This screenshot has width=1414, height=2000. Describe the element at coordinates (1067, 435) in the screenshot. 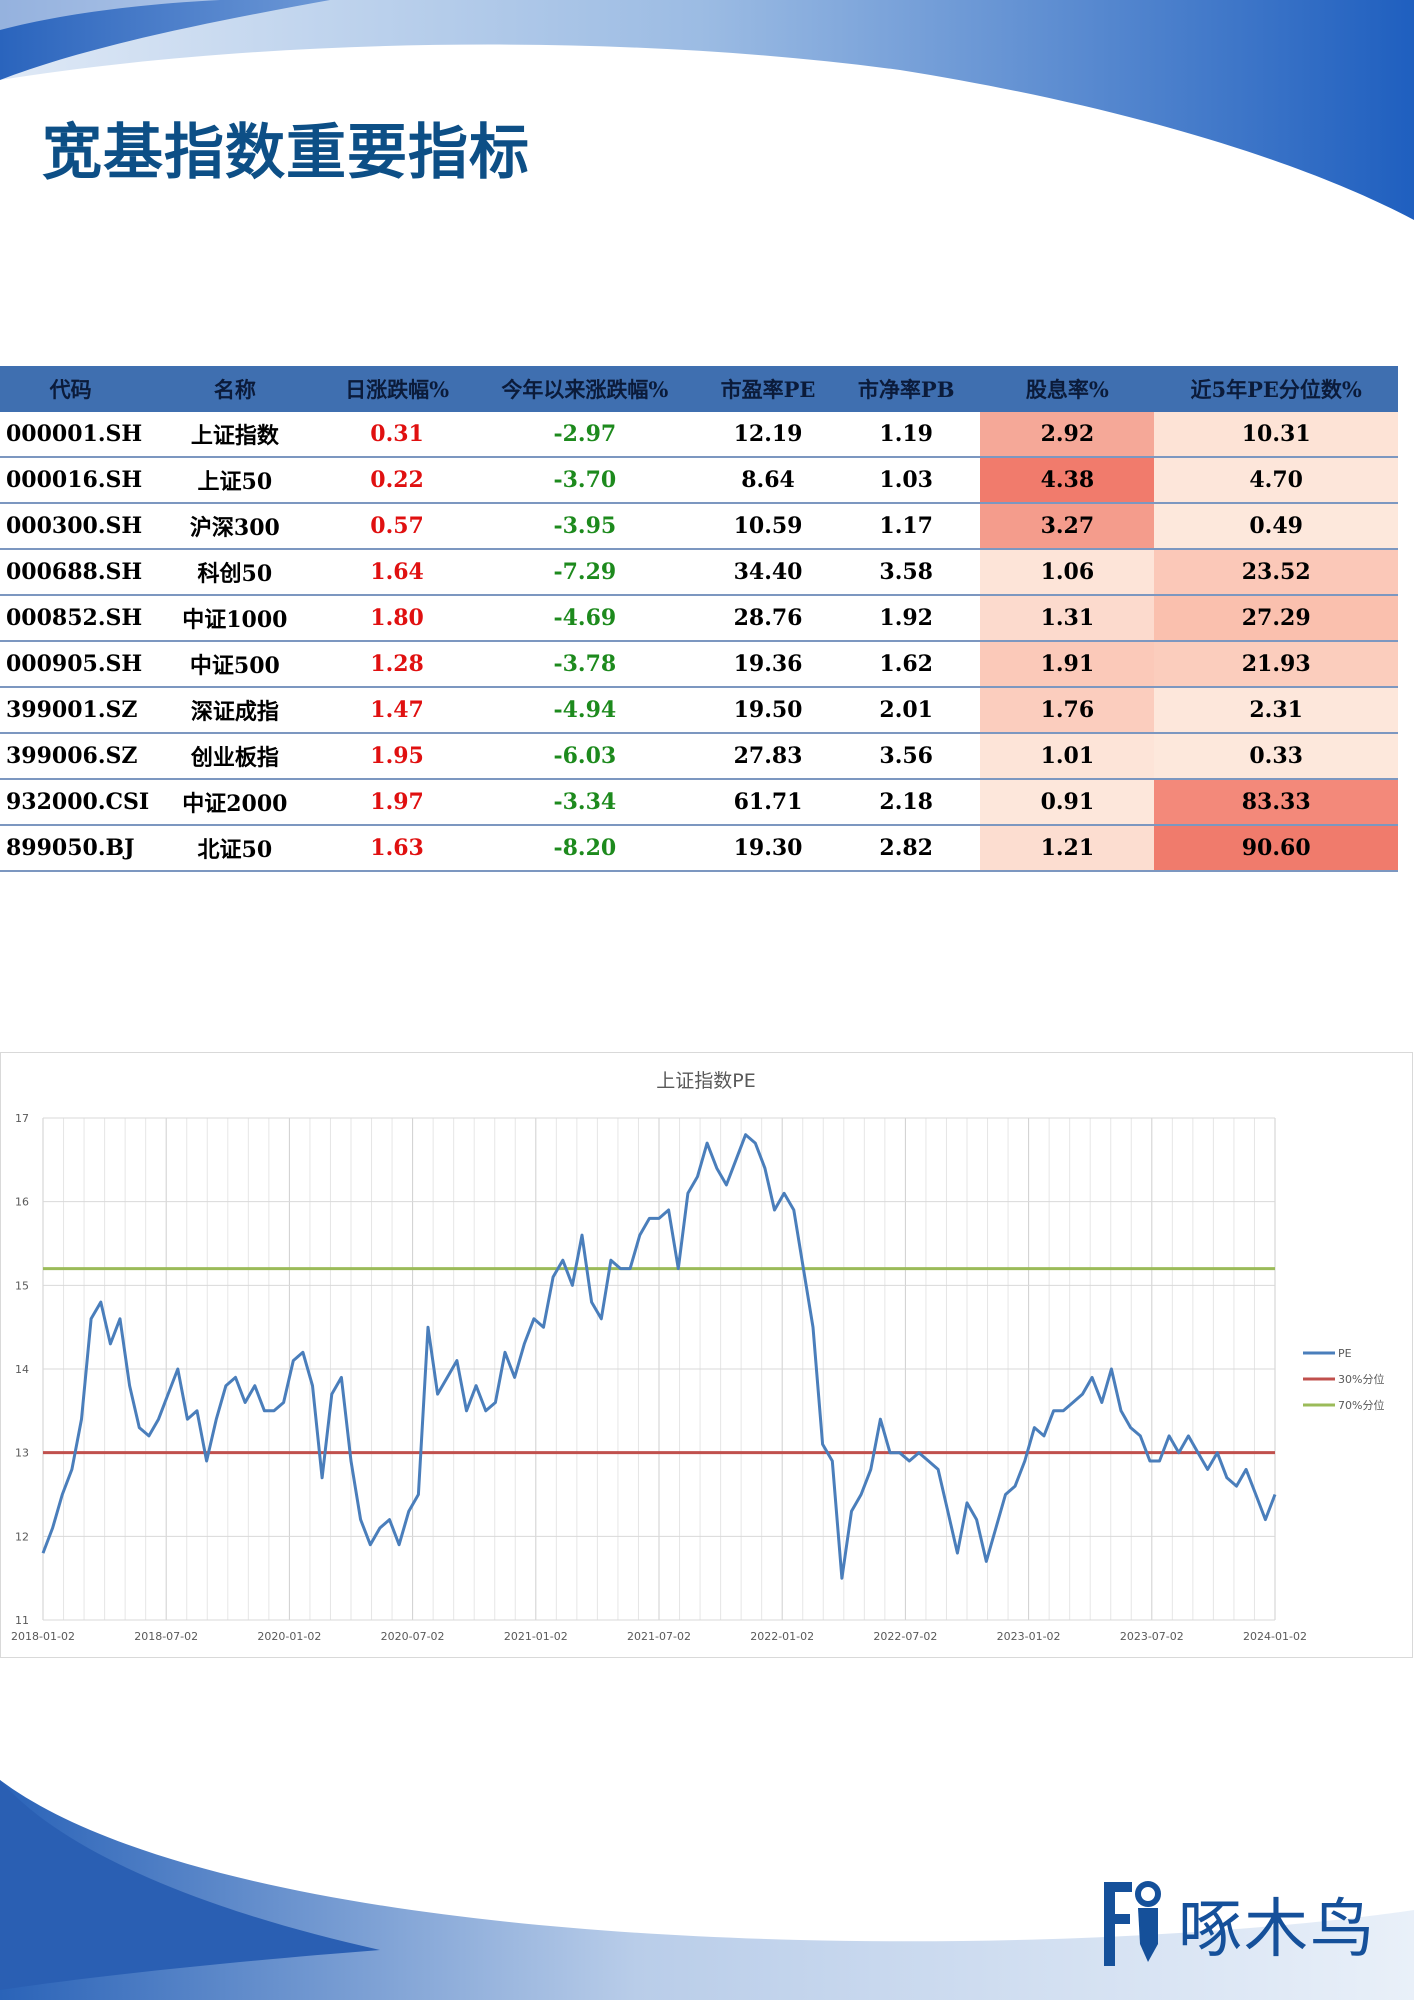

I see `cell-dividend: 2.92` at that location.